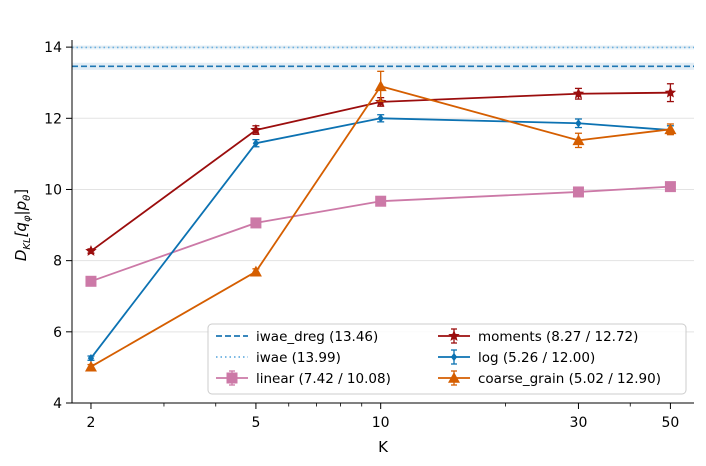 The width and height of the screenshot is (706, 466). I want to click on legend-label-coarse-grain: coarse_grain (5.02 / 12.90), so click(569, 379).